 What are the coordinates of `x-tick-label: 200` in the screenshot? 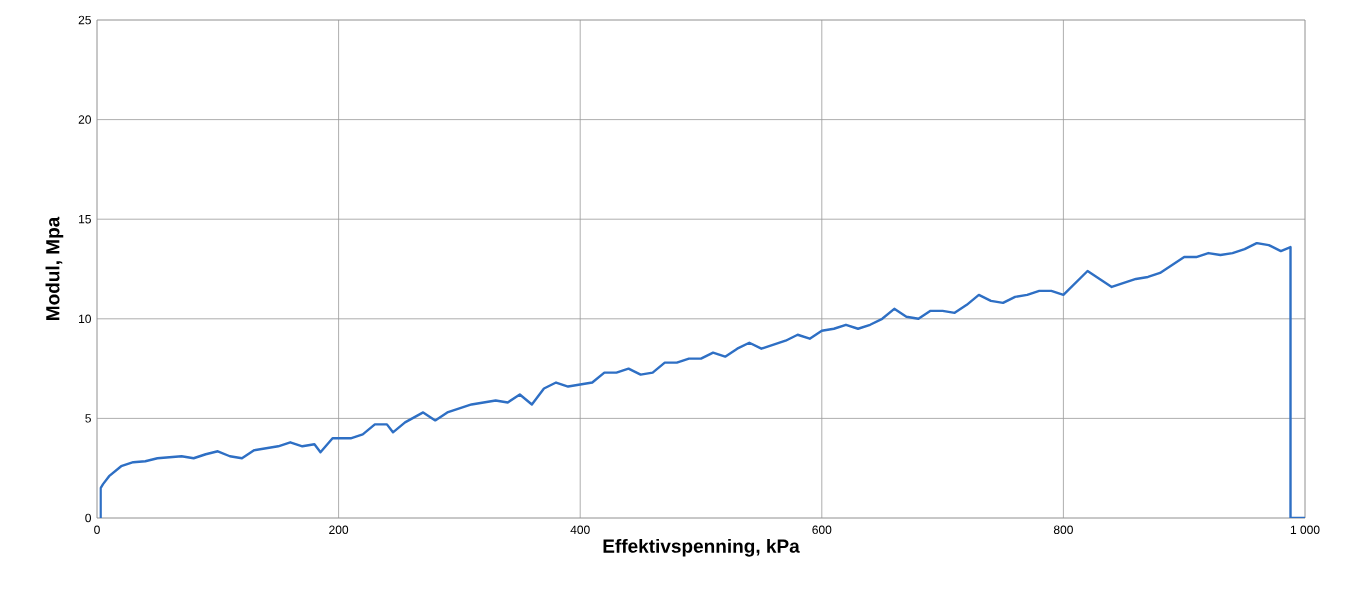 It's located at (339, 530).